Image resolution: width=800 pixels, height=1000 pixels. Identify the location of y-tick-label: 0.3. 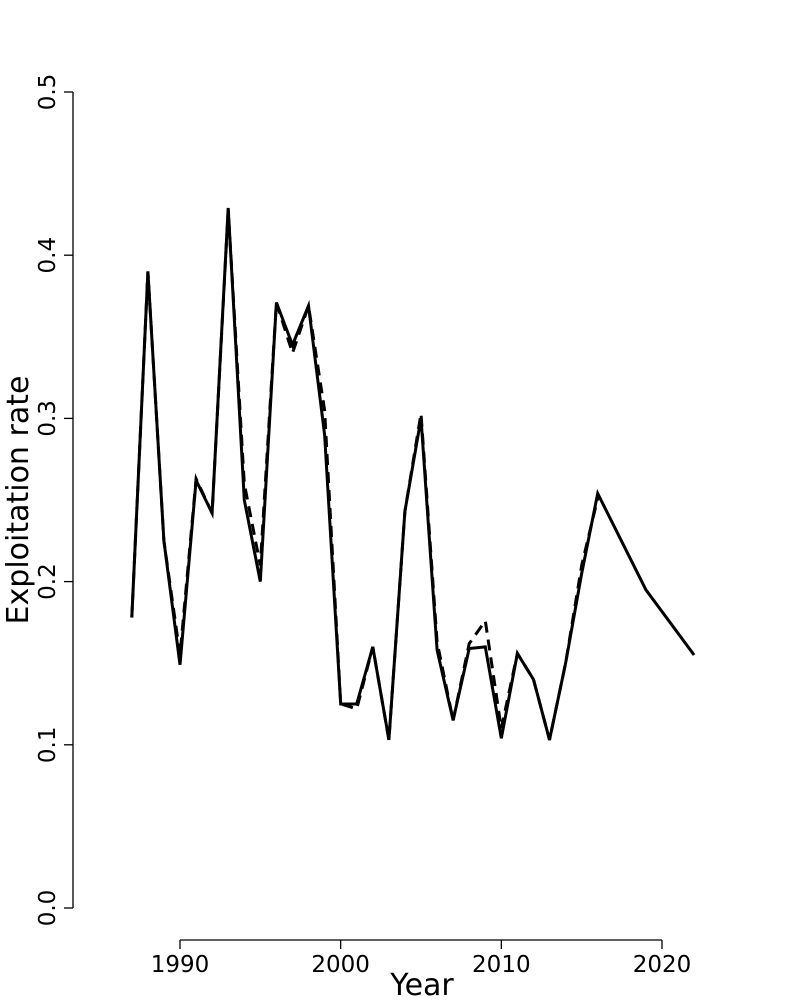
(48, 418).